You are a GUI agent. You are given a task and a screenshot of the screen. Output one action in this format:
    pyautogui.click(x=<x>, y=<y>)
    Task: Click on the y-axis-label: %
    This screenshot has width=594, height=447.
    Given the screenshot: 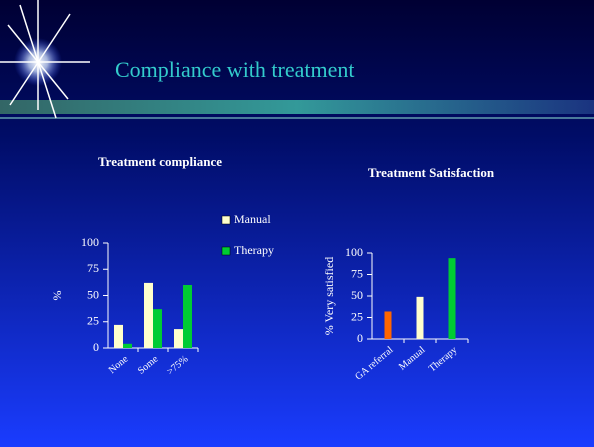 What is the action you would take?
    pyautogui.click(x=57, y=296)
    